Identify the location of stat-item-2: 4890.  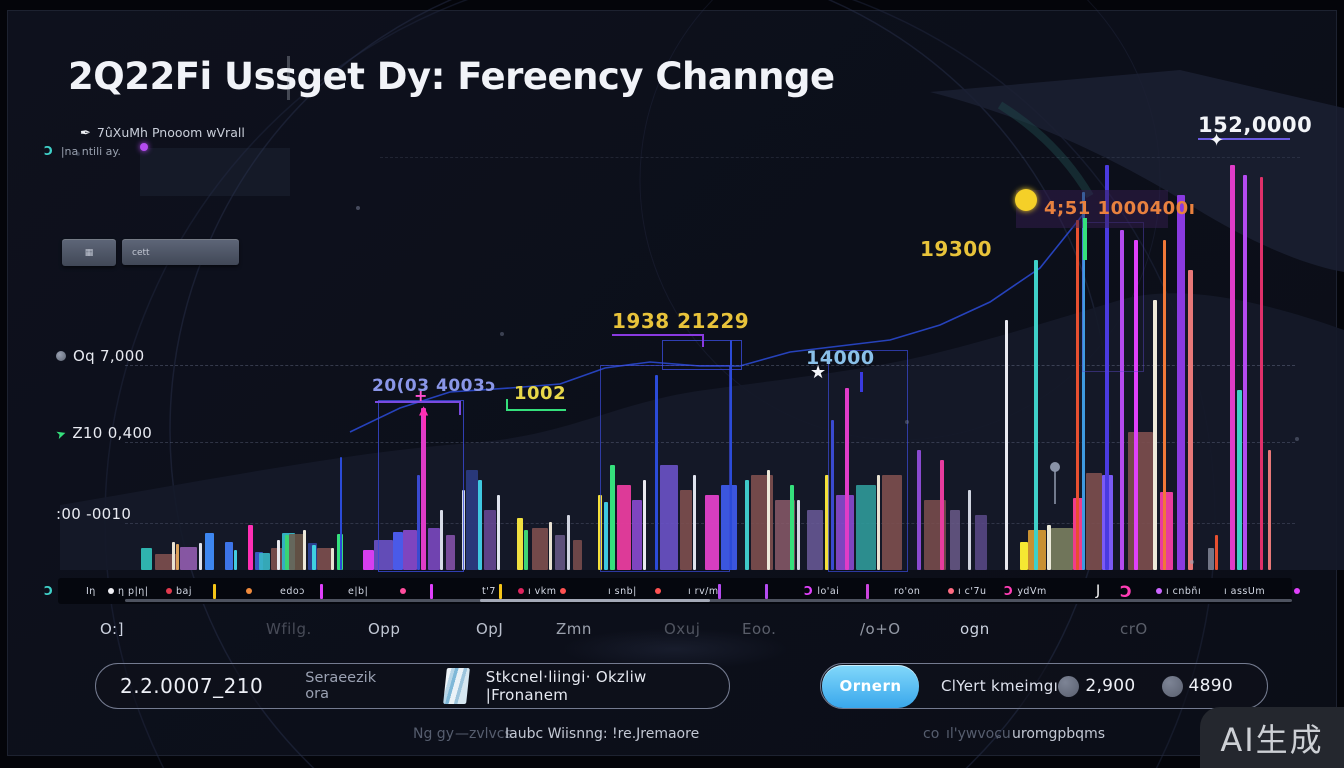
(1197, 686).